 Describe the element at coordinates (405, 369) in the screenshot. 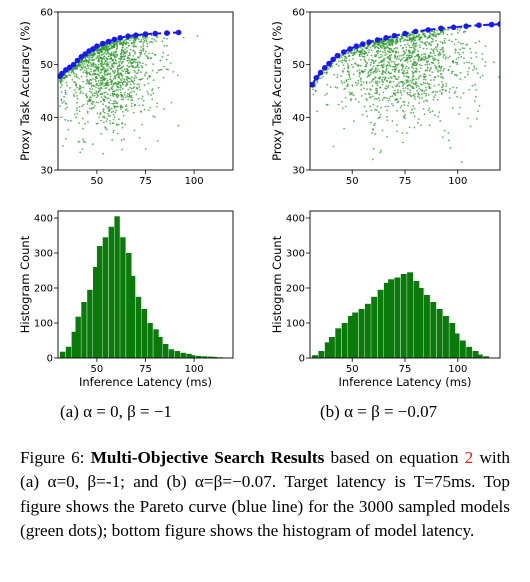

I see `x-tick-label: 75` at that location.